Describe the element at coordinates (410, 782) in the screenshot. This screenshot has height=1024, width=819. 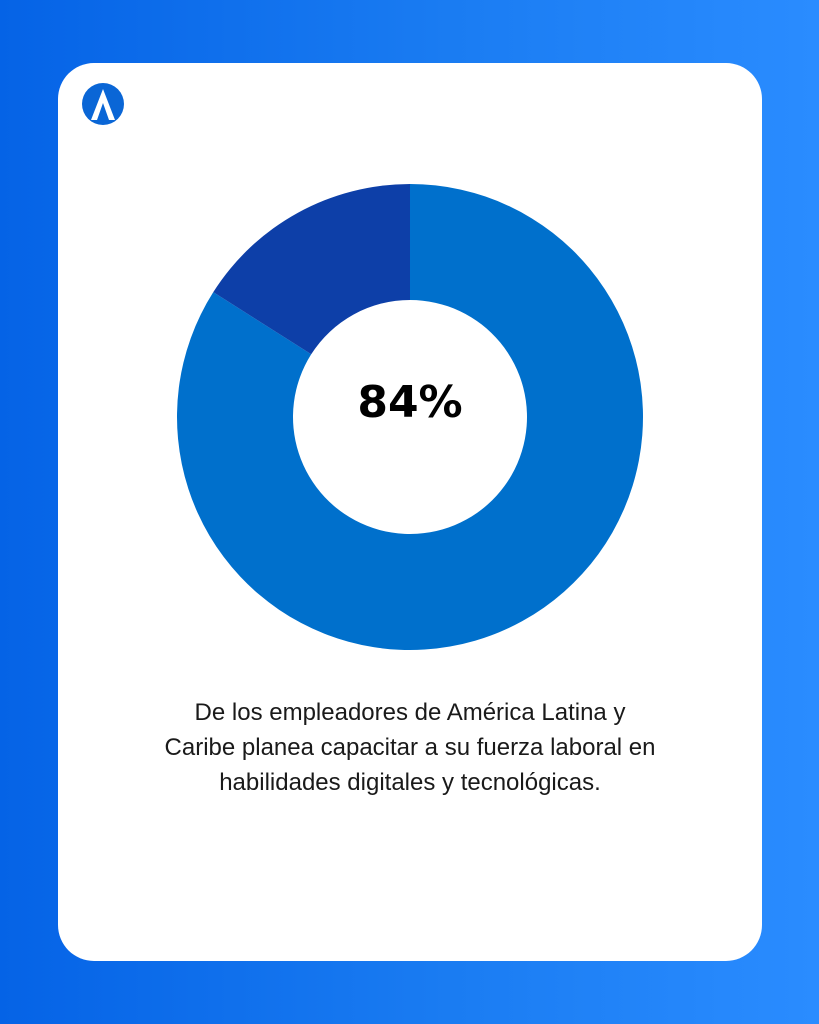
I see `caption-line-3: habilidades digitales y tecnológicas.` at that location.